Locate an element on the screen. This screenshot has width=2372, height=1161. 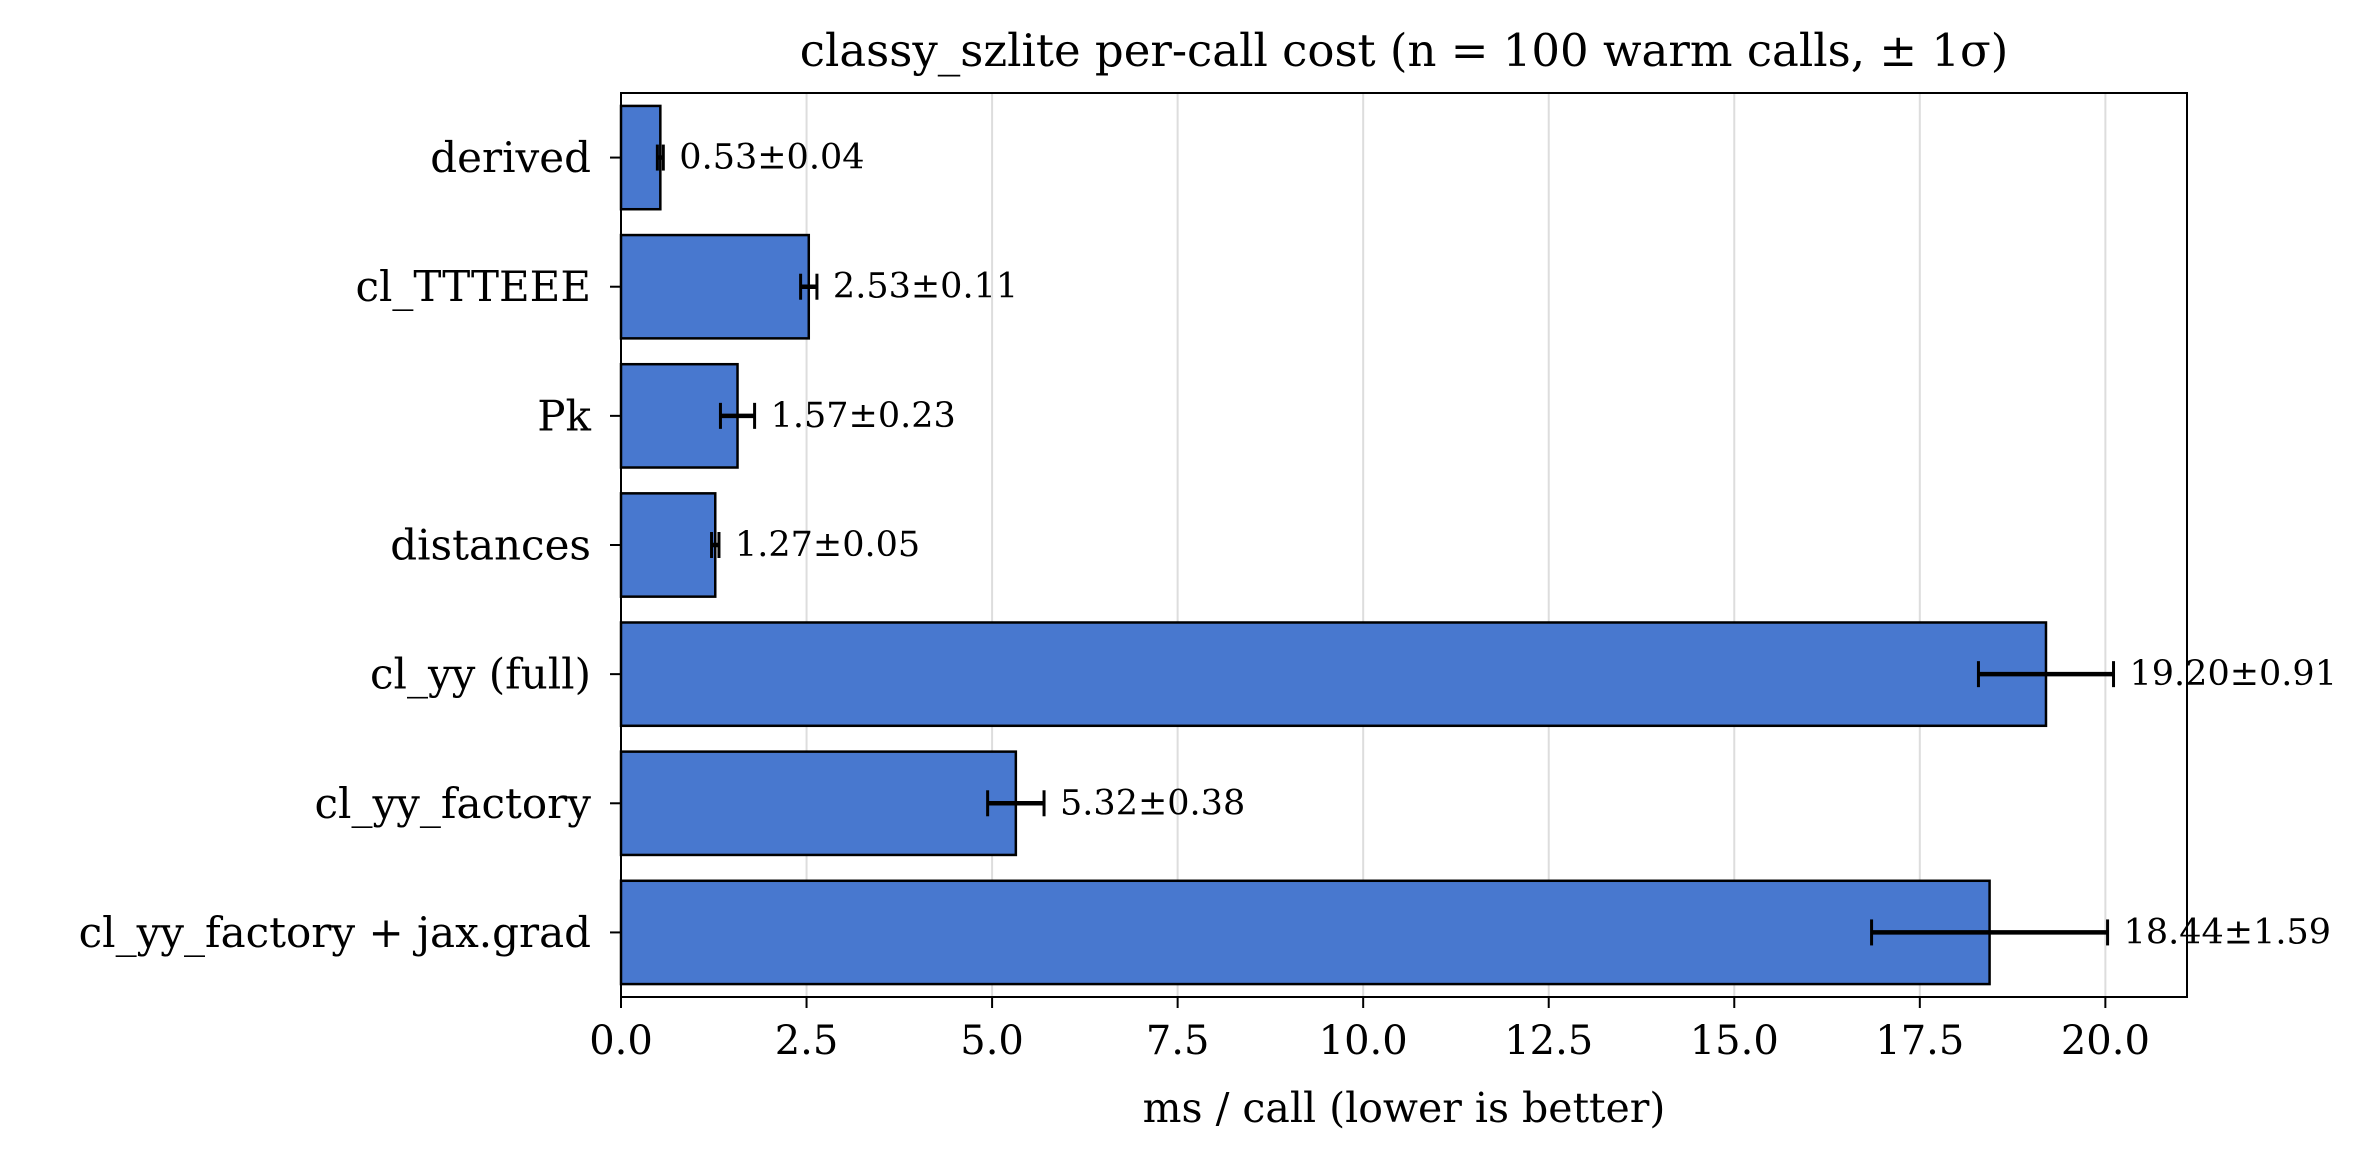
x-tick-label: 20.0 is located at coordinates (2105, 1041).